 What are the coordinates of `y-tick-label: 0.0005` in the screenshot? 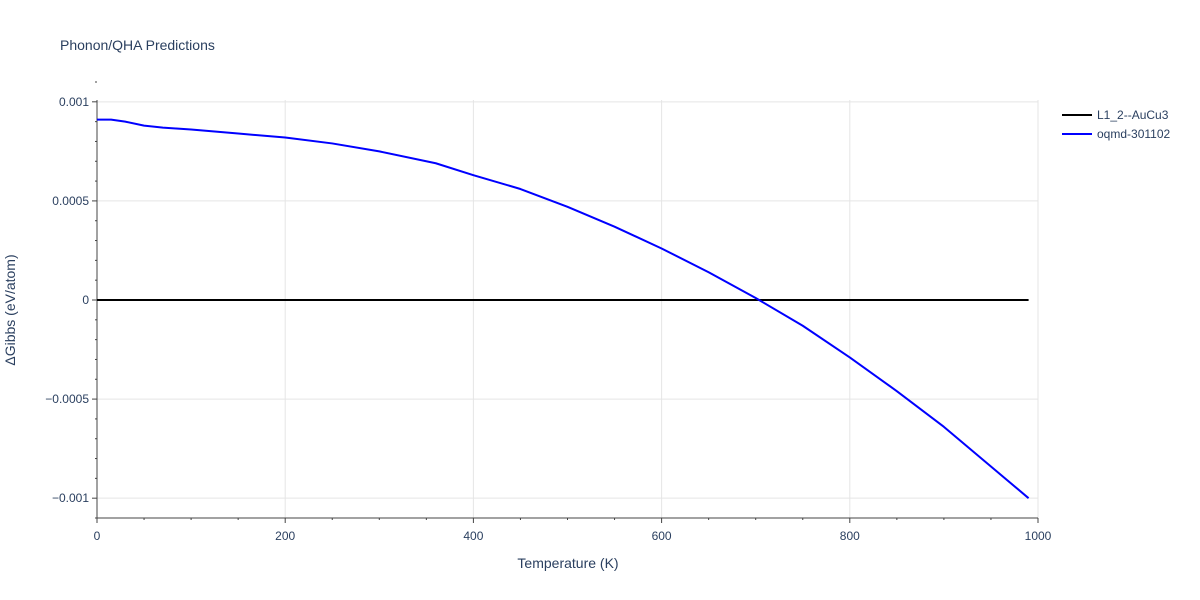 It's located at (70, 201).